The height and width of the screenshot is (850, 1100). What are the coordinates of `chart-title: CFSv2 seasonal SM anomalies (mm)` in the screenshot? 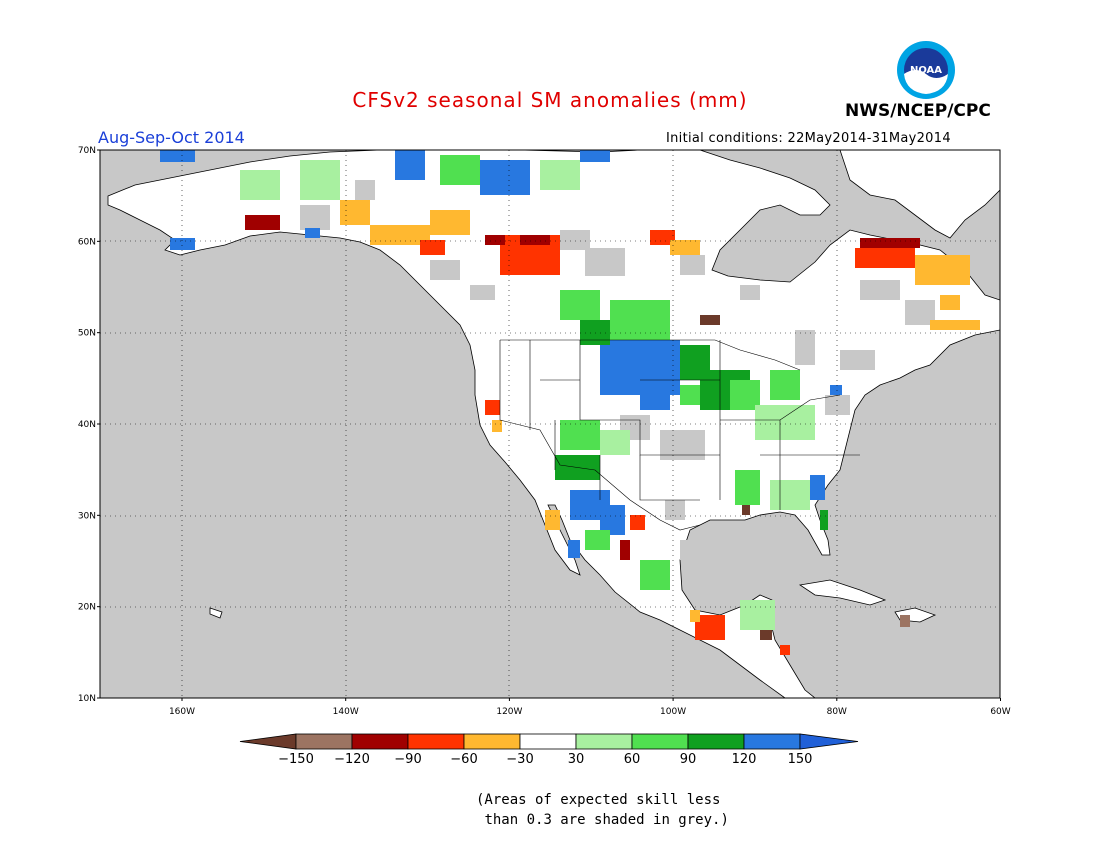 It's located at (550, 100).